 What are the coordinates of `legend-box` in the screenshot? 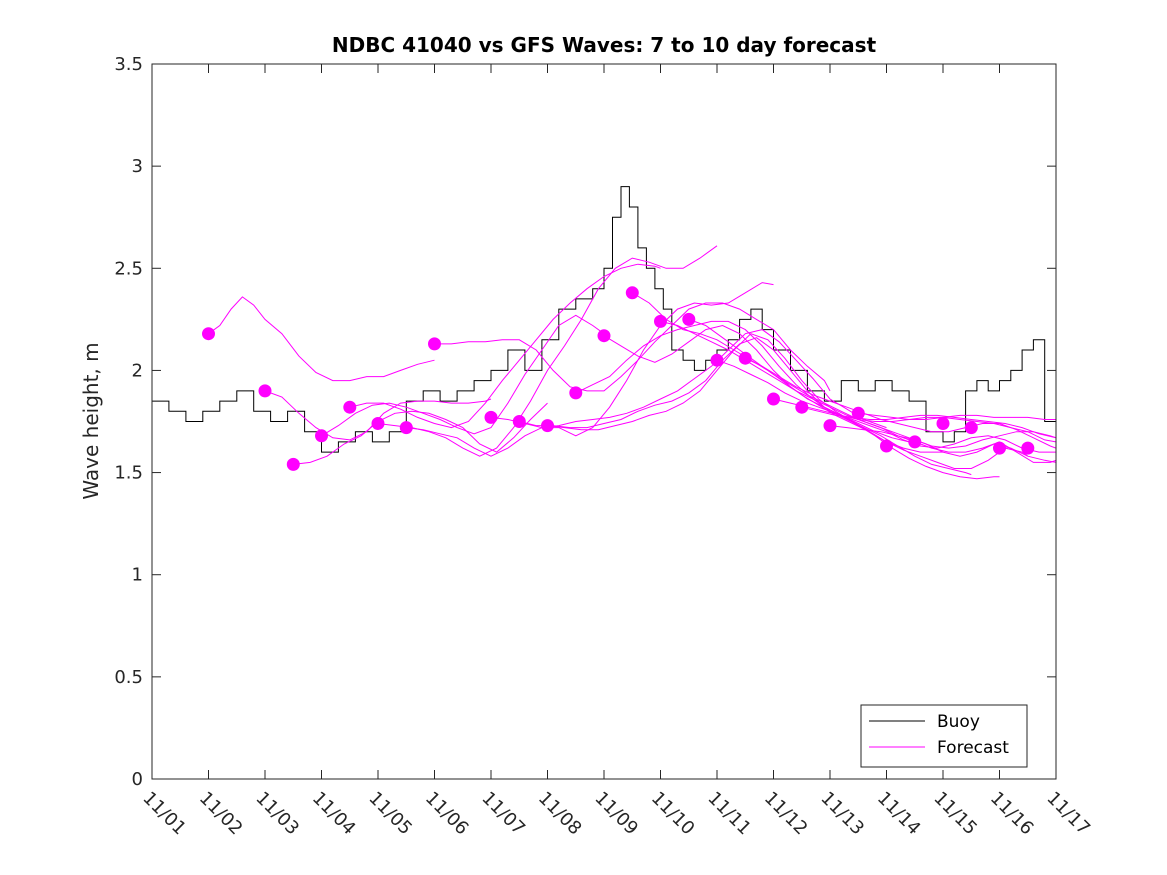 It's located at (944, 736).